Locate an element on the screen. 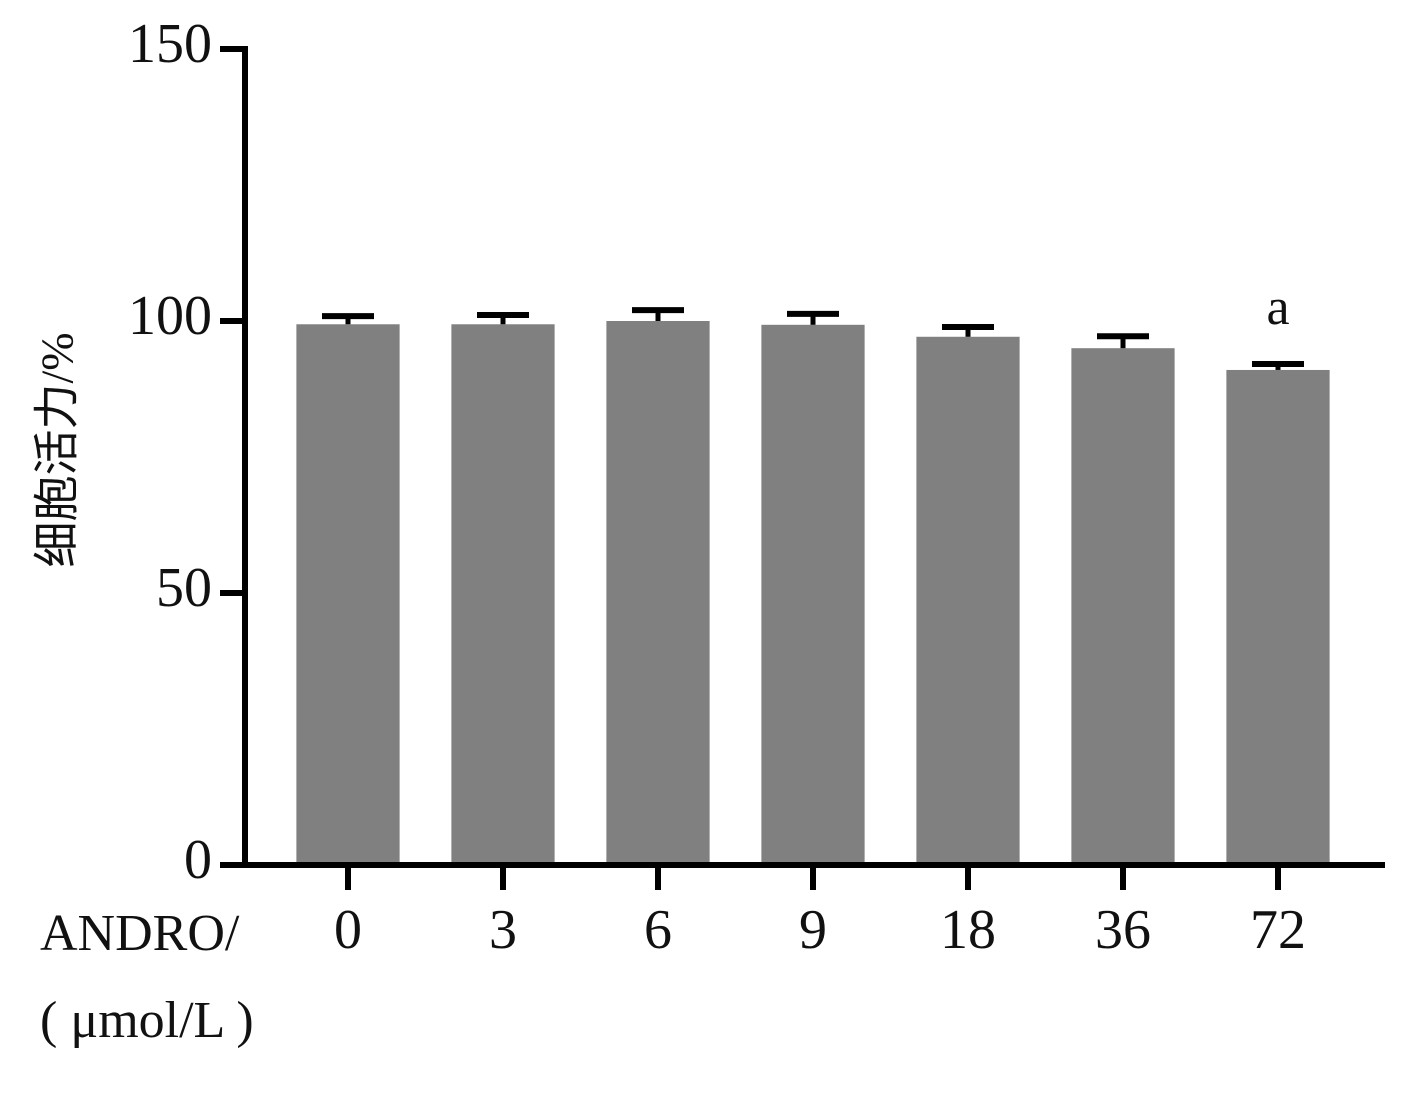  y-tick-label: 150 is located at coordinates (170, 44).